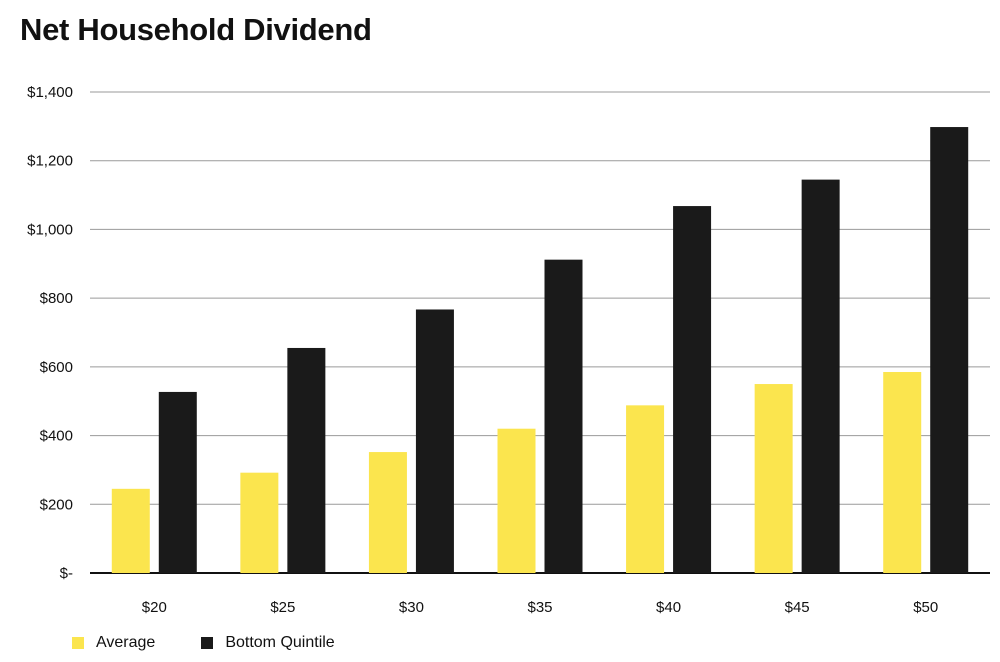  Describe the element at coordinates (56, 367) in the screenshot. I see `y-tick-label: $600` at that location.